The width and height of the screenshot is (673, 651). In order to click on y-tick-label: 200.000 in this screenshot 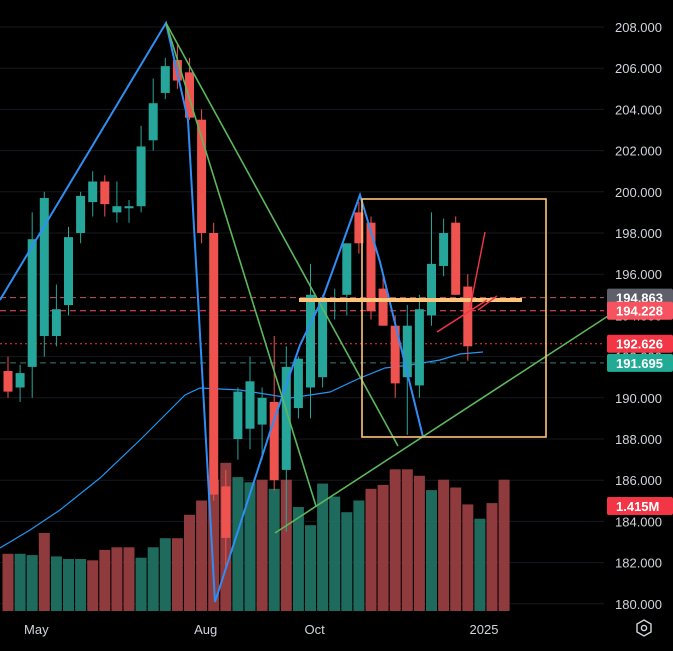, I will do `click(638, 192)`.